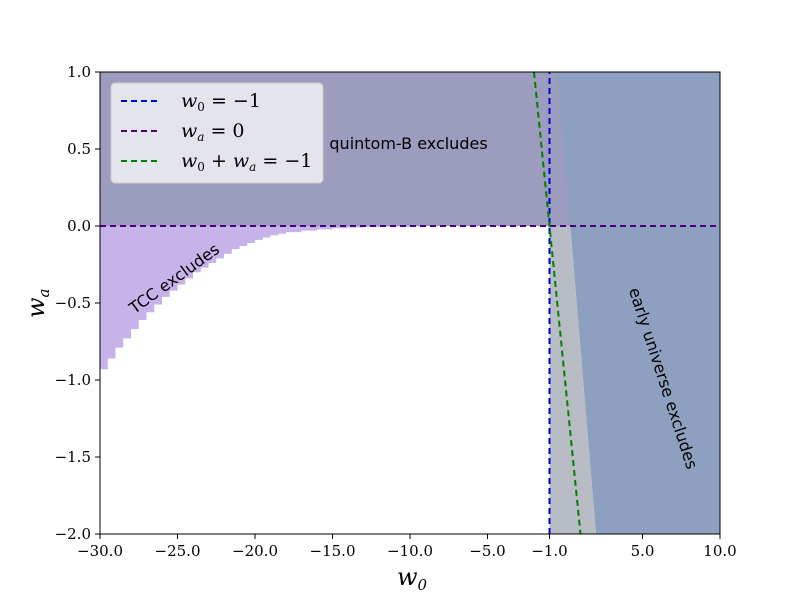 The height and width of the screenshot is (600, 800). What do you see at coordinates (487, 551) in the screenshot?
I see `x-tick-label: −5.0` at bounding box center [487, 551].